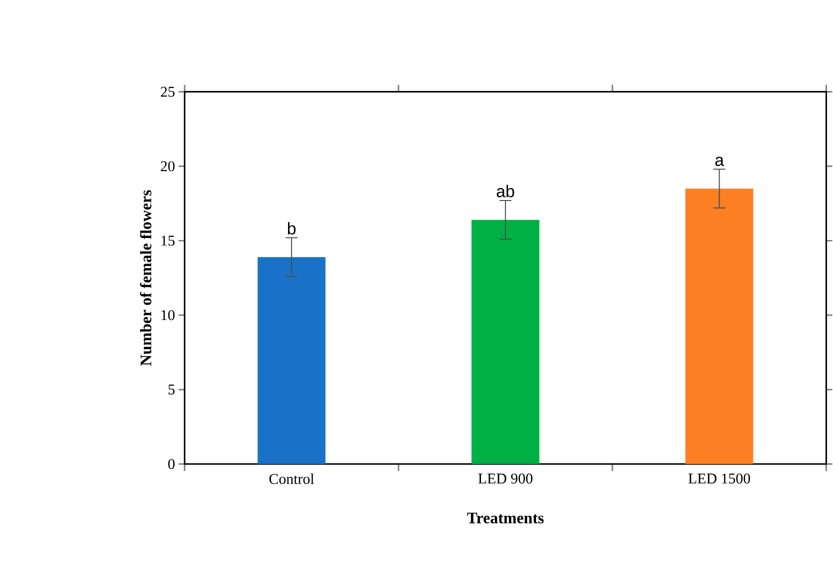 This screenshot has height=582, width=833. I want to click on y-tick-label: 0, so click(171, 464).